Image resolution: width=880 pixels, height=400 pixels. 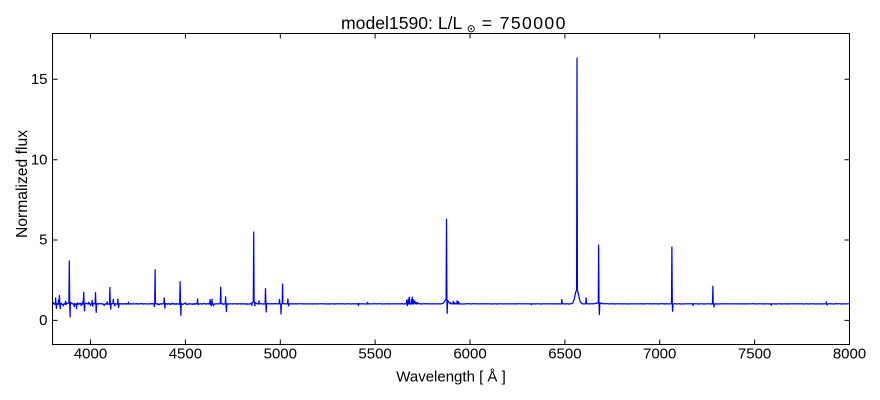 What do you see at coordinates (185, 354) in the screenshot?
I see `svg-text: 4500` at bounding box center [185, 354].